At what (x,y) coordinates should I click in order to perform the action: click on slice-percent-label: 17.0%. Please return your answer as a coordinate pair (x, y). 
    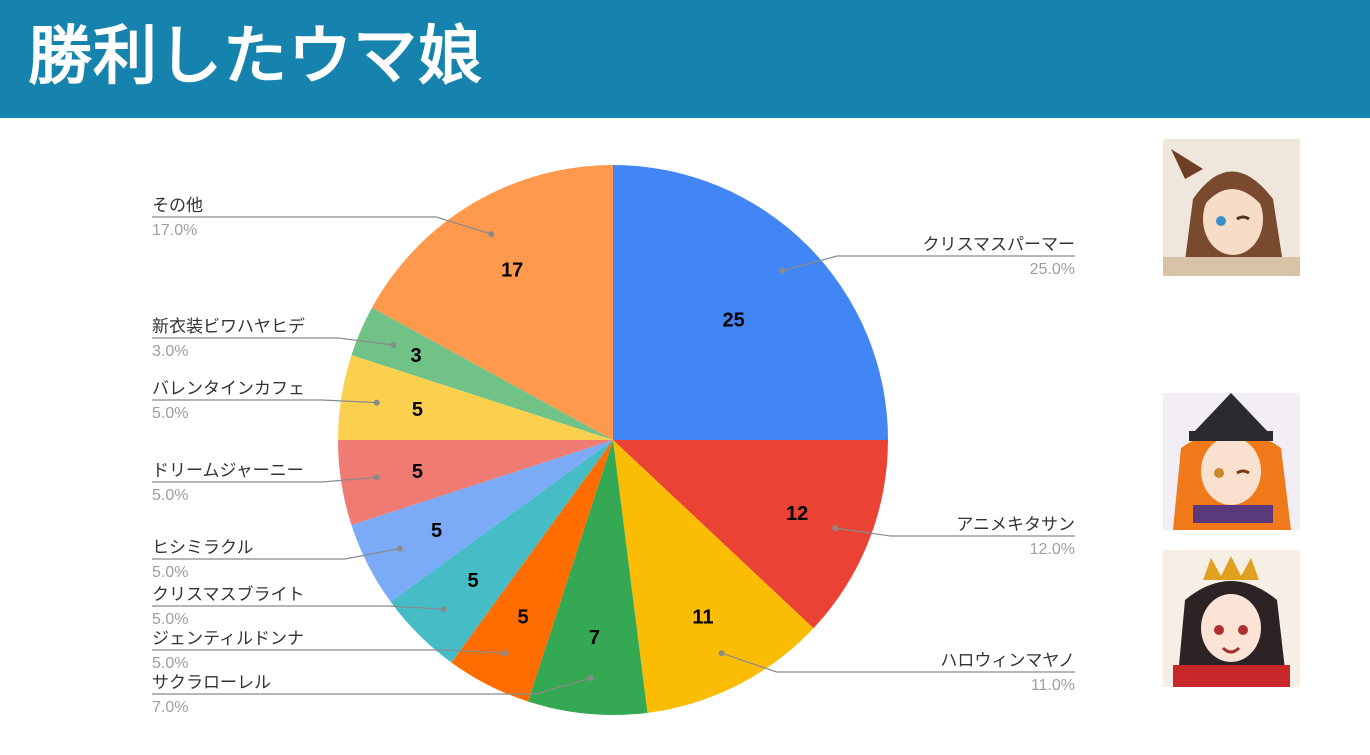
    Looking at the image, I should click on (174, 230).